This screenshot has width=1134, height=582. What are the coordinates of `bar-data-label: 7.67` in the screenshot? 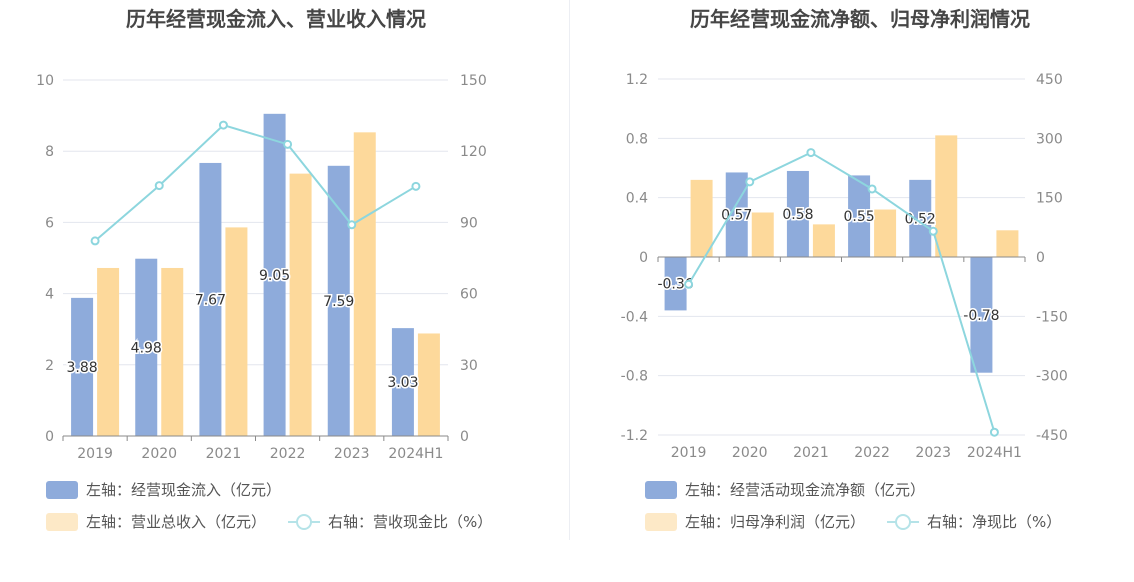 It's located at (210, 300).